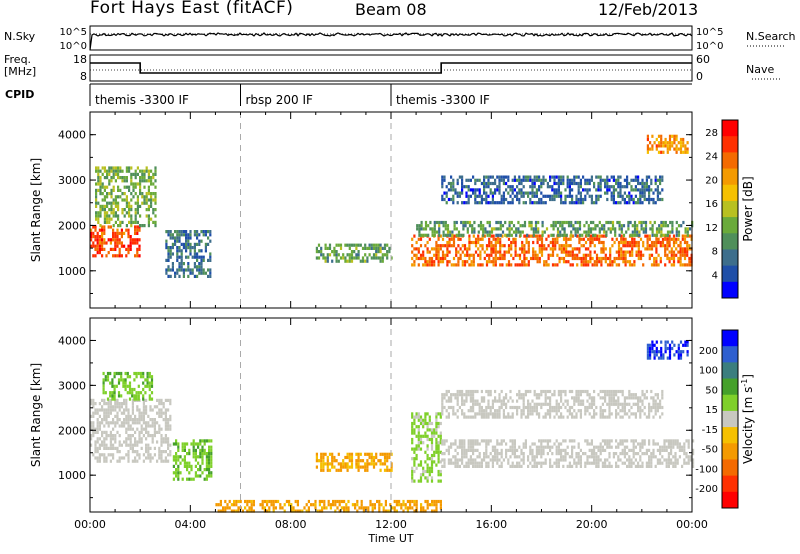  Describe the element at coordinates (711, 410) in the screenshot. I see `colorbar-tick-label: 15` at that location.